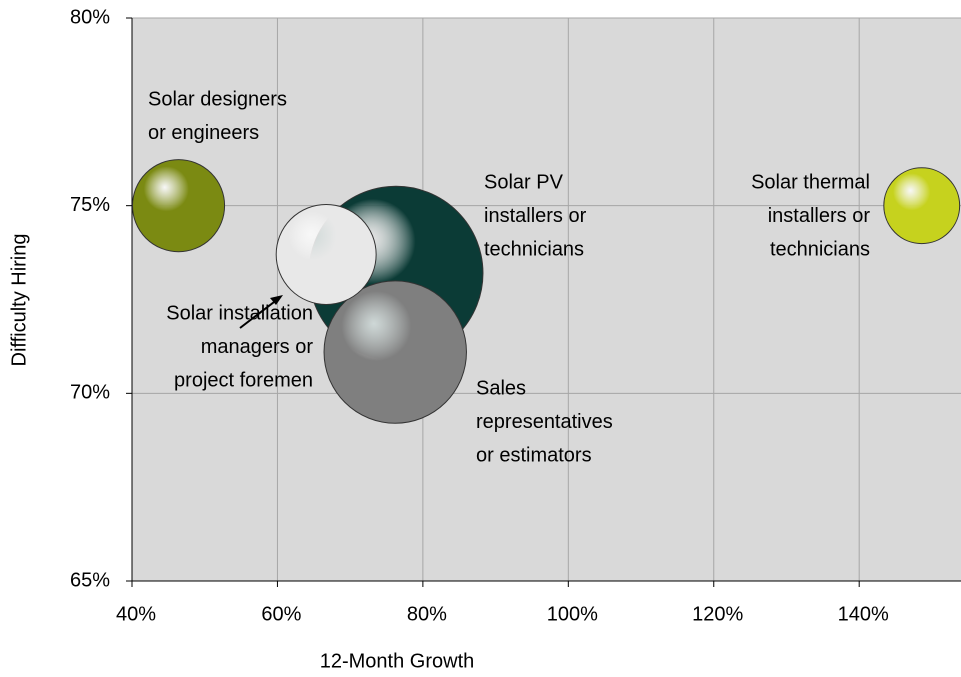  What do you see at coordinates (544, 422) in the screenshot?
I see `bubble-label: representatives` at bounding box center [544, 422].